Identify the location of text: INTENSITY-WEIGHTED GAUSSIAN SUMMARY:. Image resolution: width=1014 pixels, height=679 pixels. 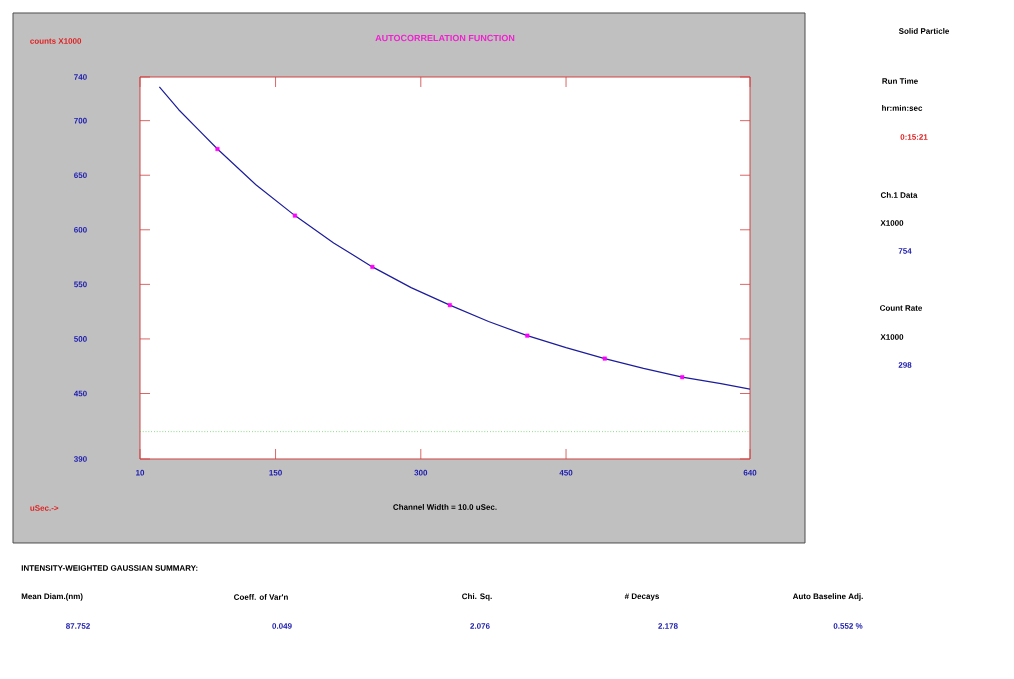
(109, 568).